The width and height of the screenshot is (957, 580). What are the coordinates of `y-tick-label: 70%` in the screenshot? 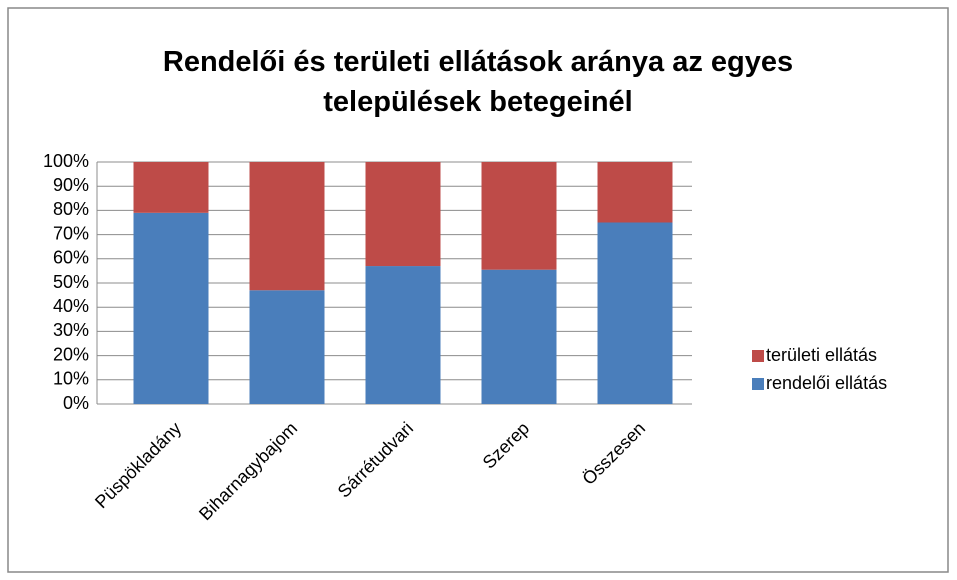 It's located at (71, 233).